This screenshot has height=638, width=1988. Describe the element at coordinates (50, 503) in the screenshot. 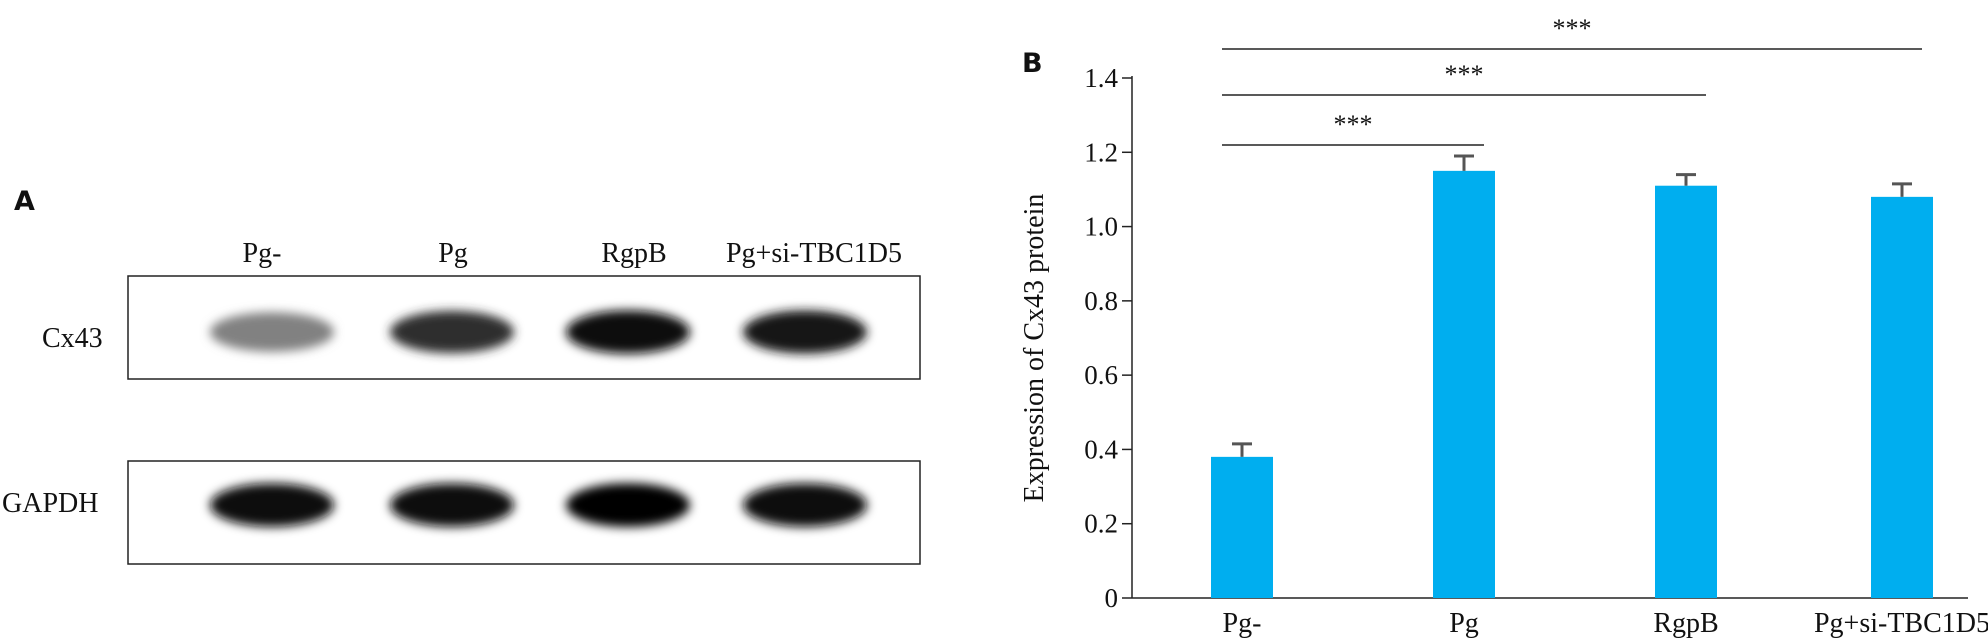

I see `blot-row-label-gapdh: GAPDH` at that location.